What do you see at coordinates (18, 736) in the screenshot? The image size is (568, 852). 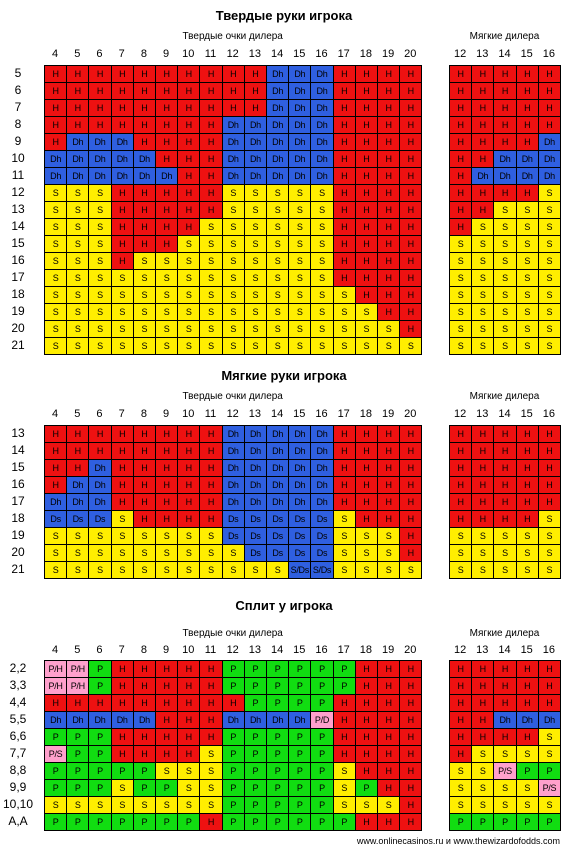 I see `row-label: 6,6` at bounding box center [18, 736].